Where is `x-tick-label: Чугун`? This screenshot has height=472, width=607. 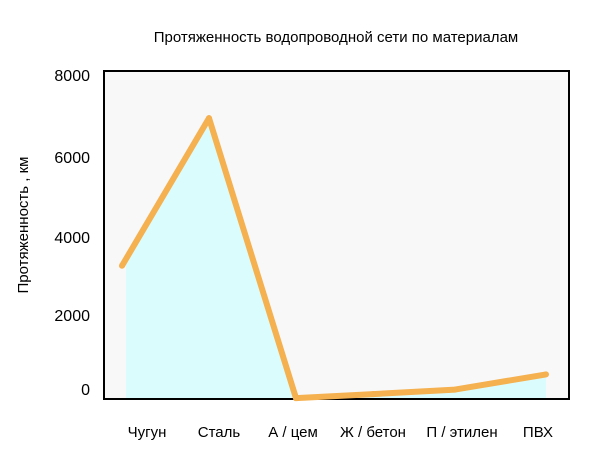 x-tick-label: Чугун is located at coordinates (147, 432).